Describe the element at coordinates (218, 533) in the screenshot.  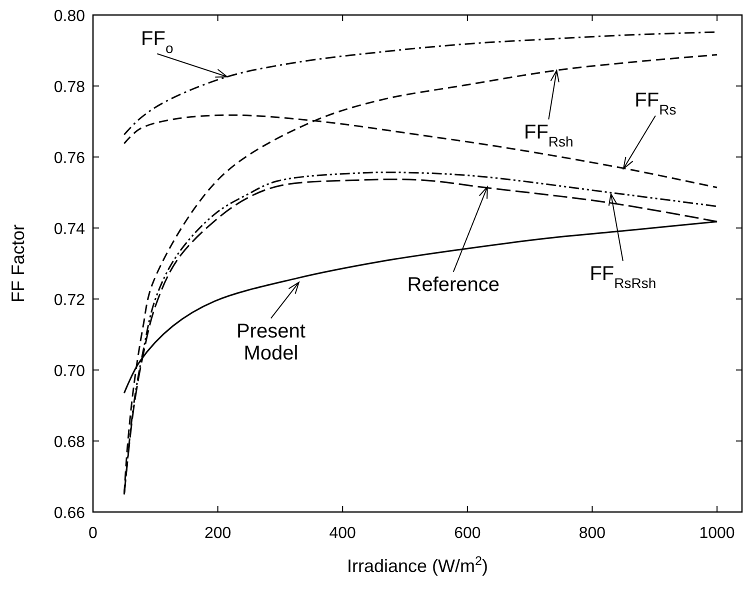
I see `x-tick-label: 200` at that location.